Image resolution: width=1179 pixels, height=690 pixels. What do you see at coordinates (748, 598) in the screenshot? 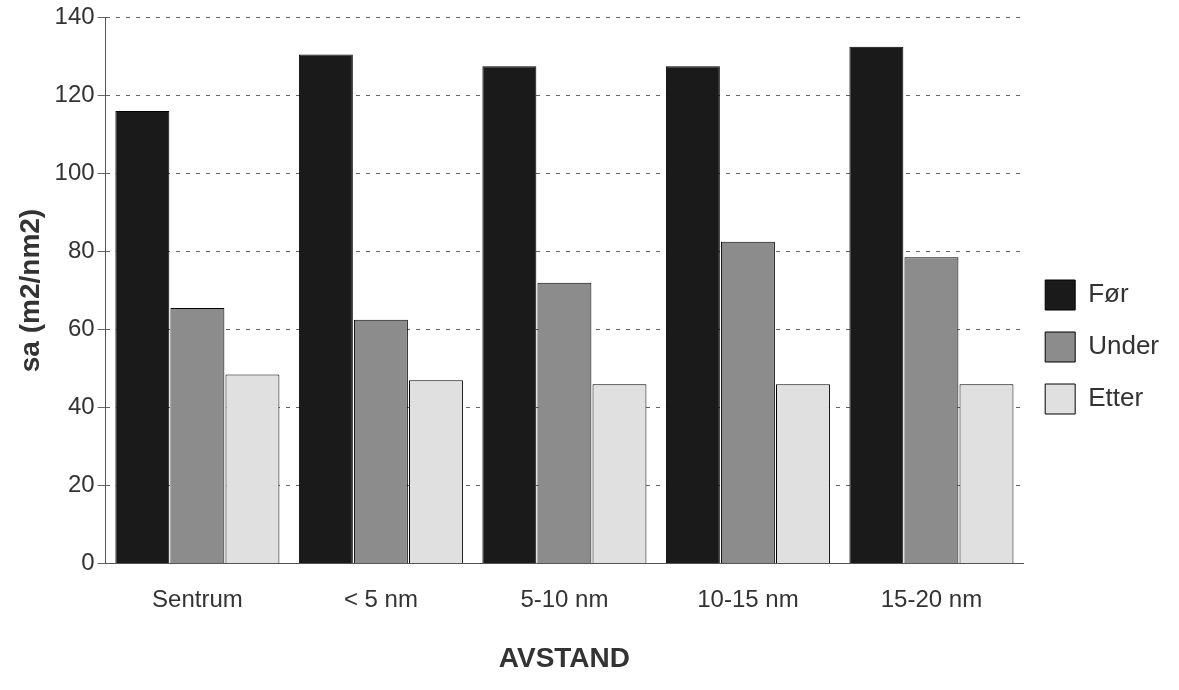
I see `x-tick-label: 10-15 nm` at bounding box center [748, 598].